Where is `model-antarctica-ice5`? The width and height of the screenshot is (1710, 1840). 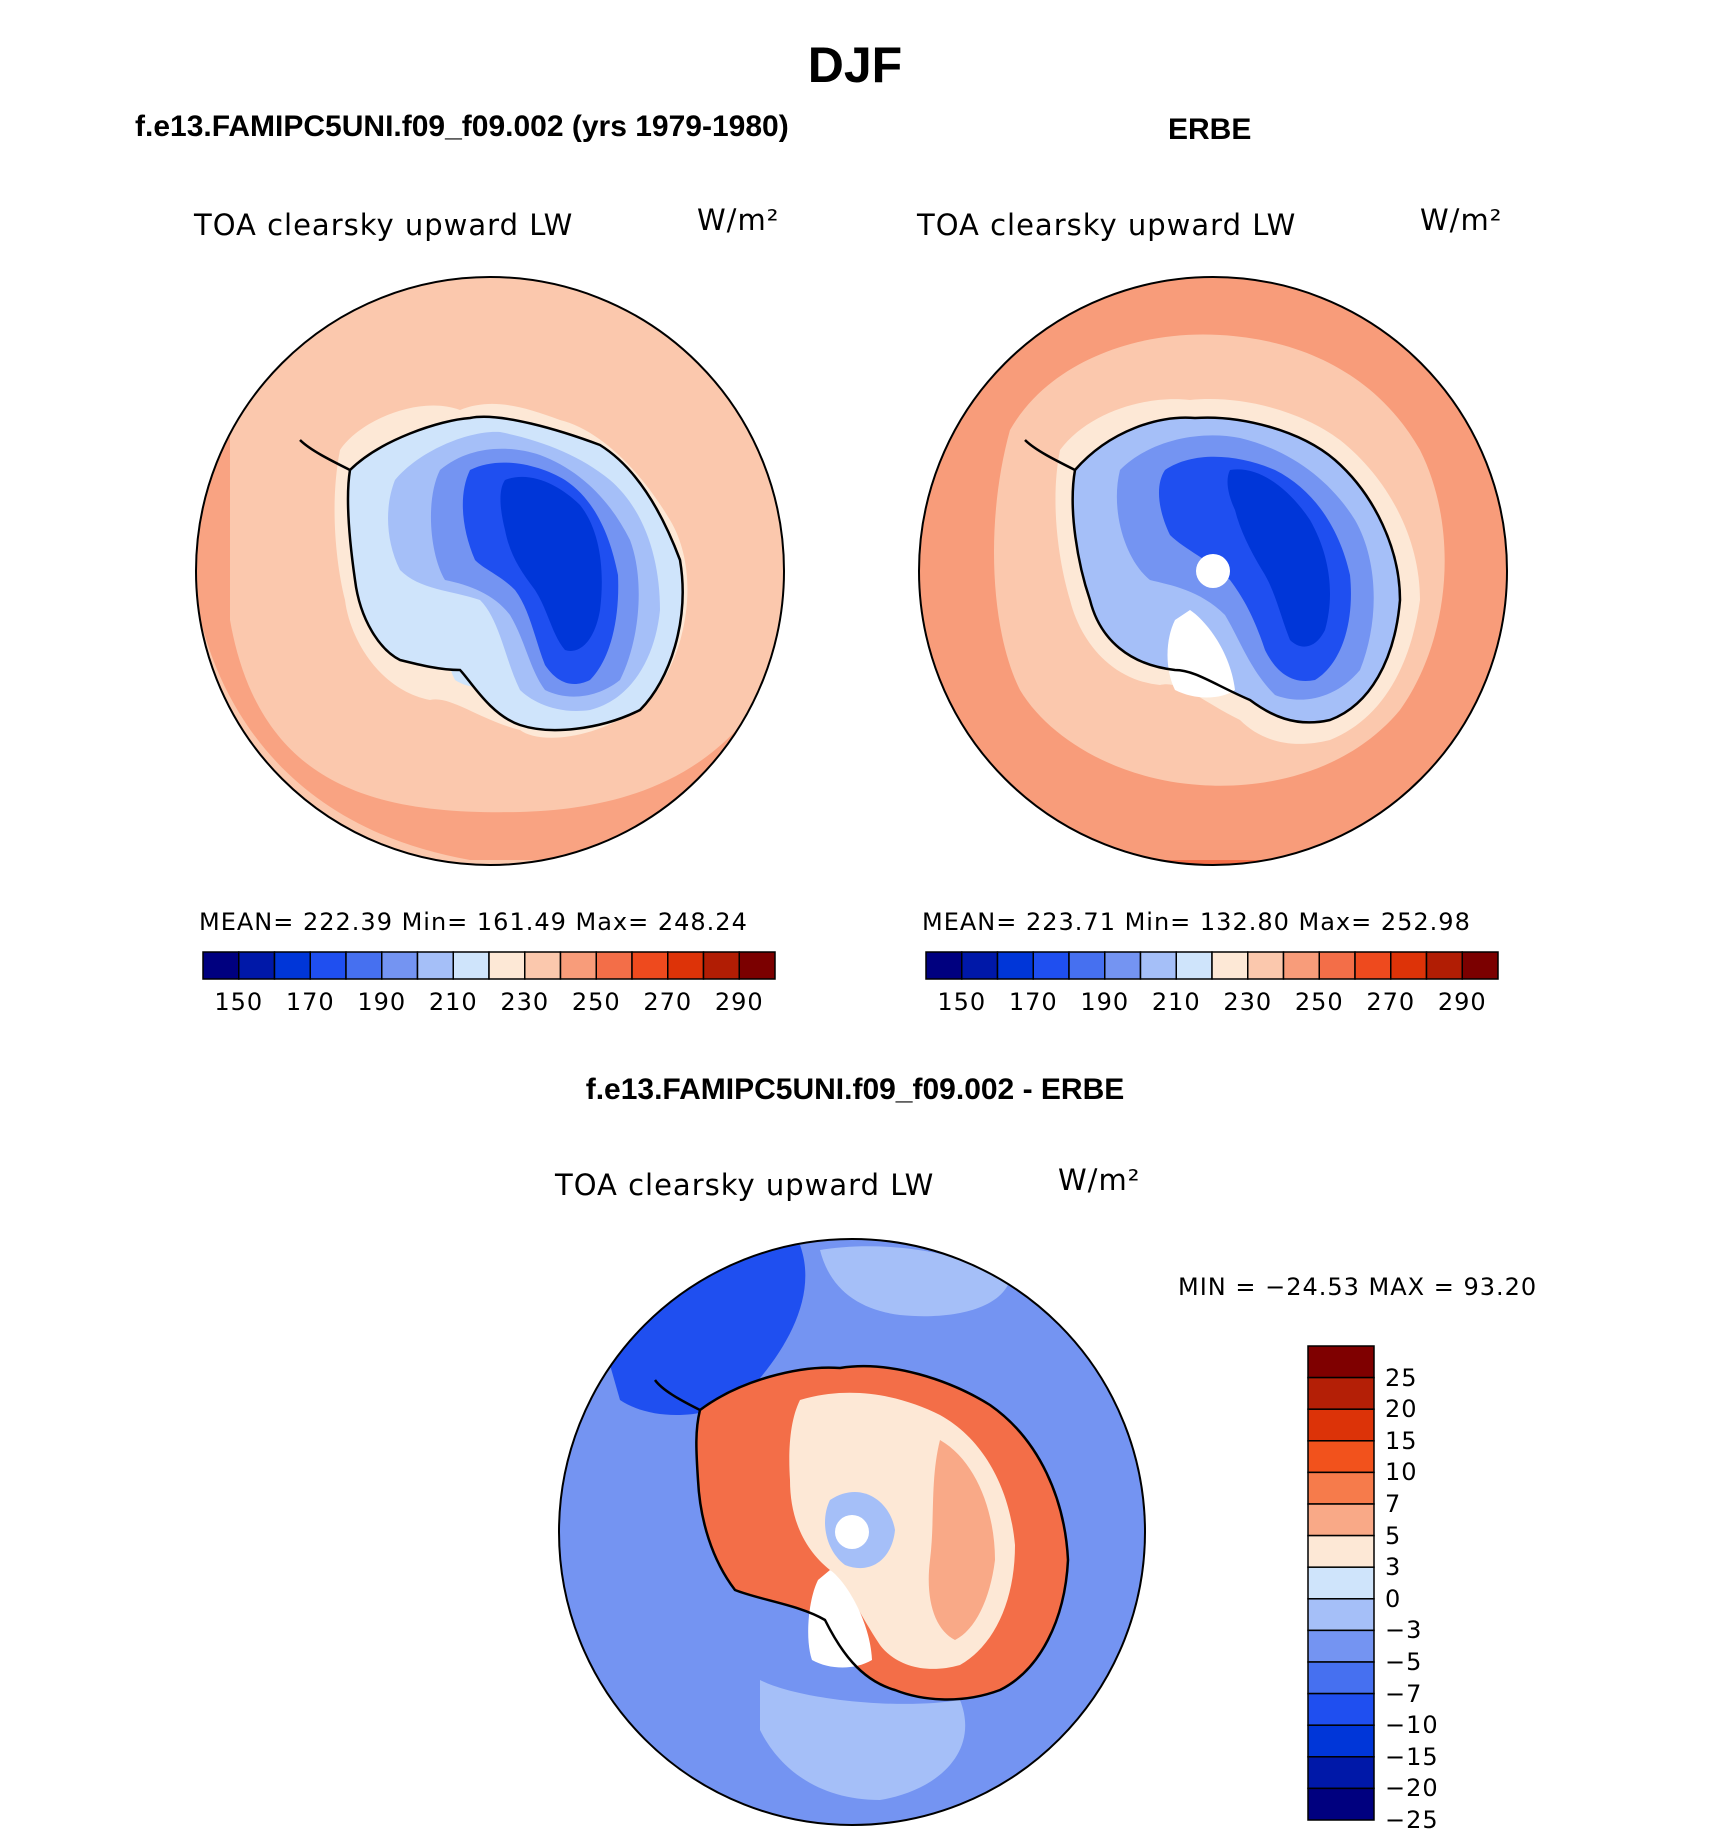 model-antarctica-ice5 is located at coordinates (551, 563).